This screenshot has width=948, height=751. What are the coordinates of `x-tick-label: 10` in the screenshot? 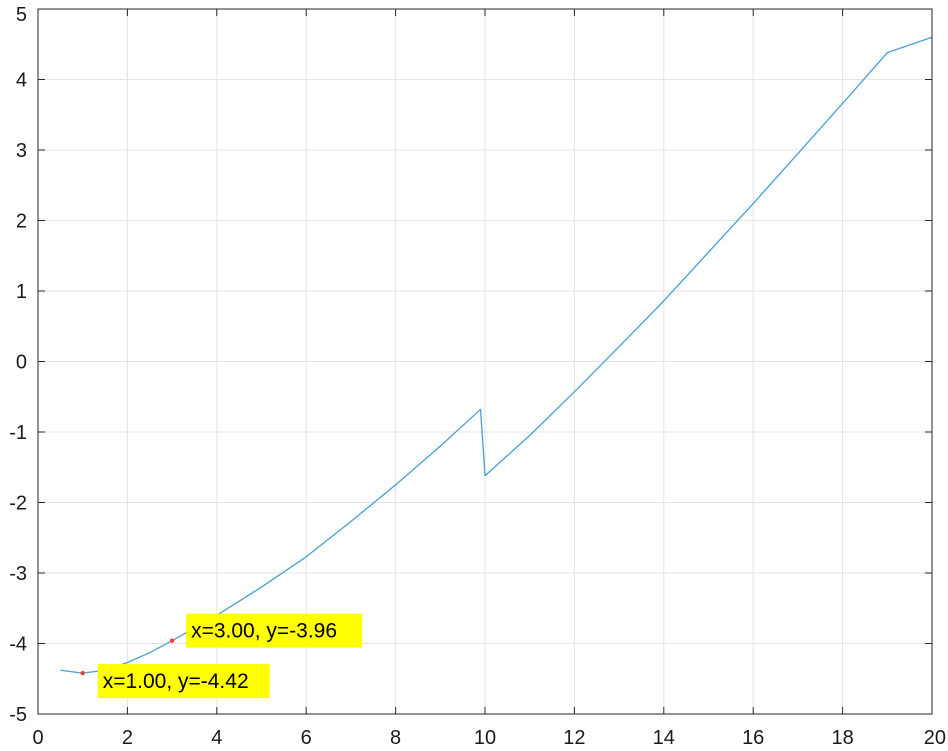 It's located at (485, 738).